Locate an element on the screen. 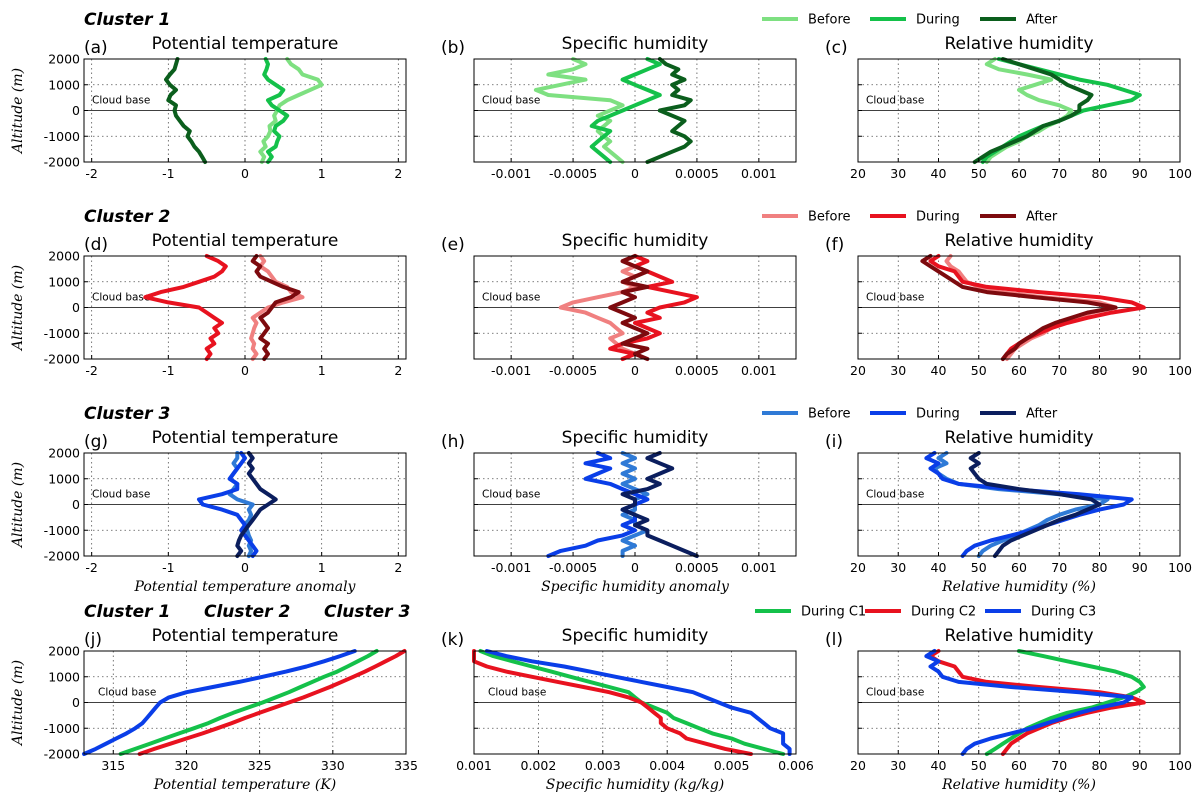  cluster-heading: Cluster 1 is located at coordinates (127, 612).